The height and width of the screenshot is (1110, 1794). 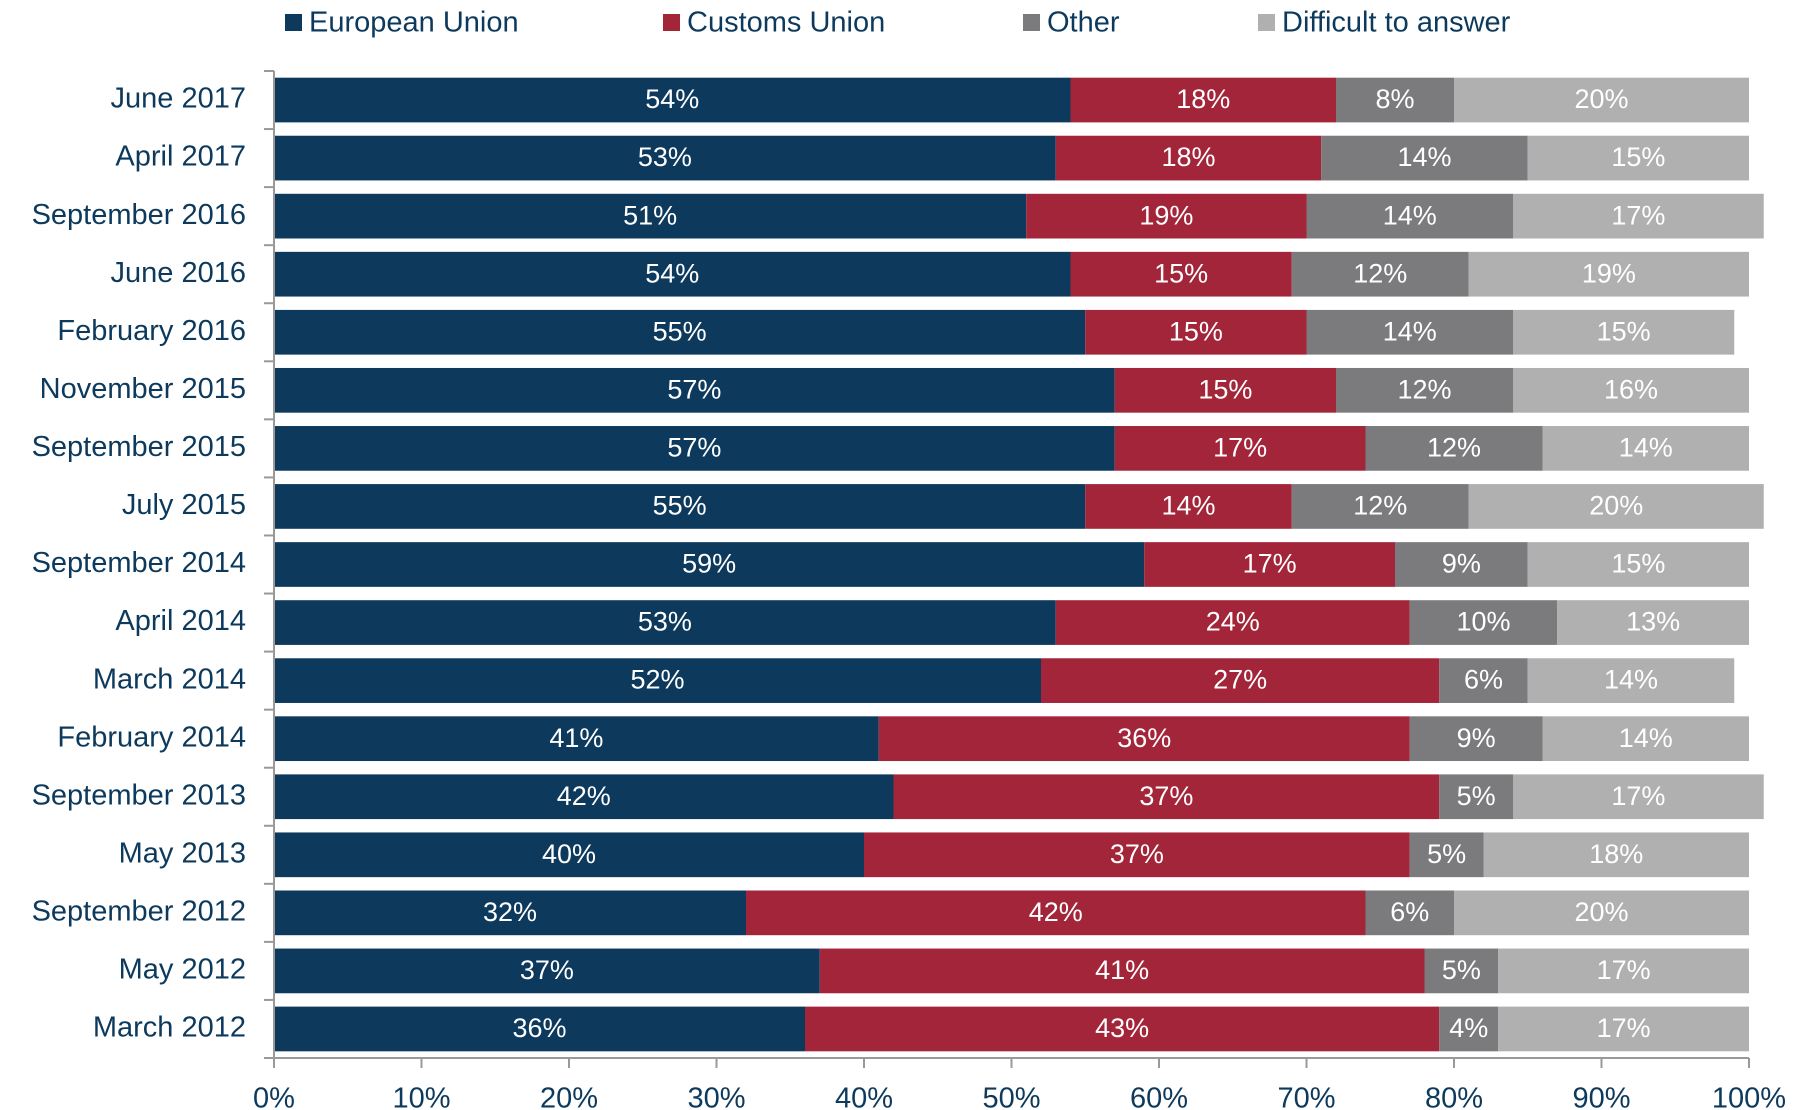 I want to click on y-tick-label: June 2017, so click(x=178, y=99).